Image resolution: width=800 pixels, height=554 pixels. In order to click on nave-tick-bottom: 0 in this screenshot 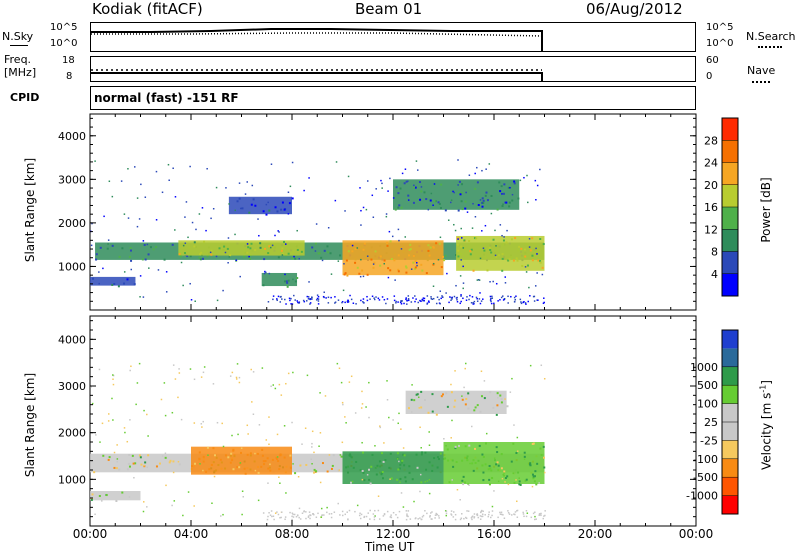, I will do `click(709, 76)`.